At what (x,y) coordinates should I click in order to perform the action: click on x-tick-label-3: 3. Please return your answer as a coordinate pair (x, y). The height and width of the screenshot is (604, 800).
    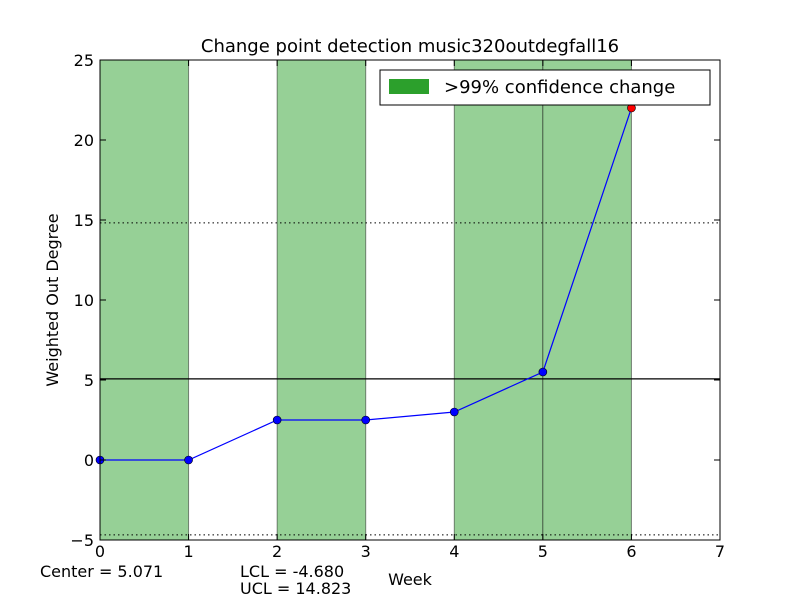
    Looking at the image, I should click on (366, 551).